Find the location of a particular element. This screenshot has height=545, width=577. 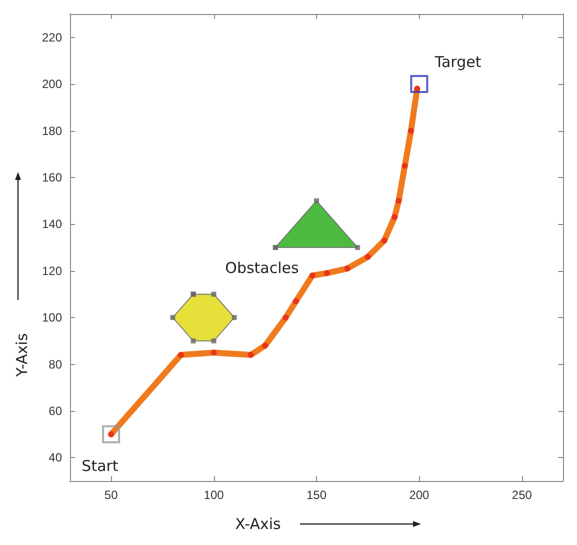

y-tick-label: 160 is located at coordinates (52, 177).